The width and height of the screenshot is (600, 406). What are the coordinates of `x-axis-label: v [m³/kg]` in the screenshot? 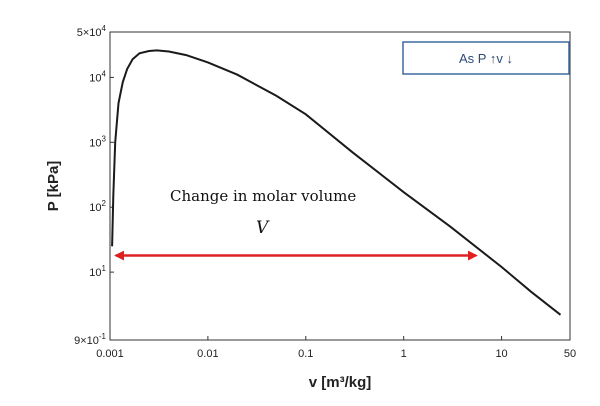 It's located at (340, 382).